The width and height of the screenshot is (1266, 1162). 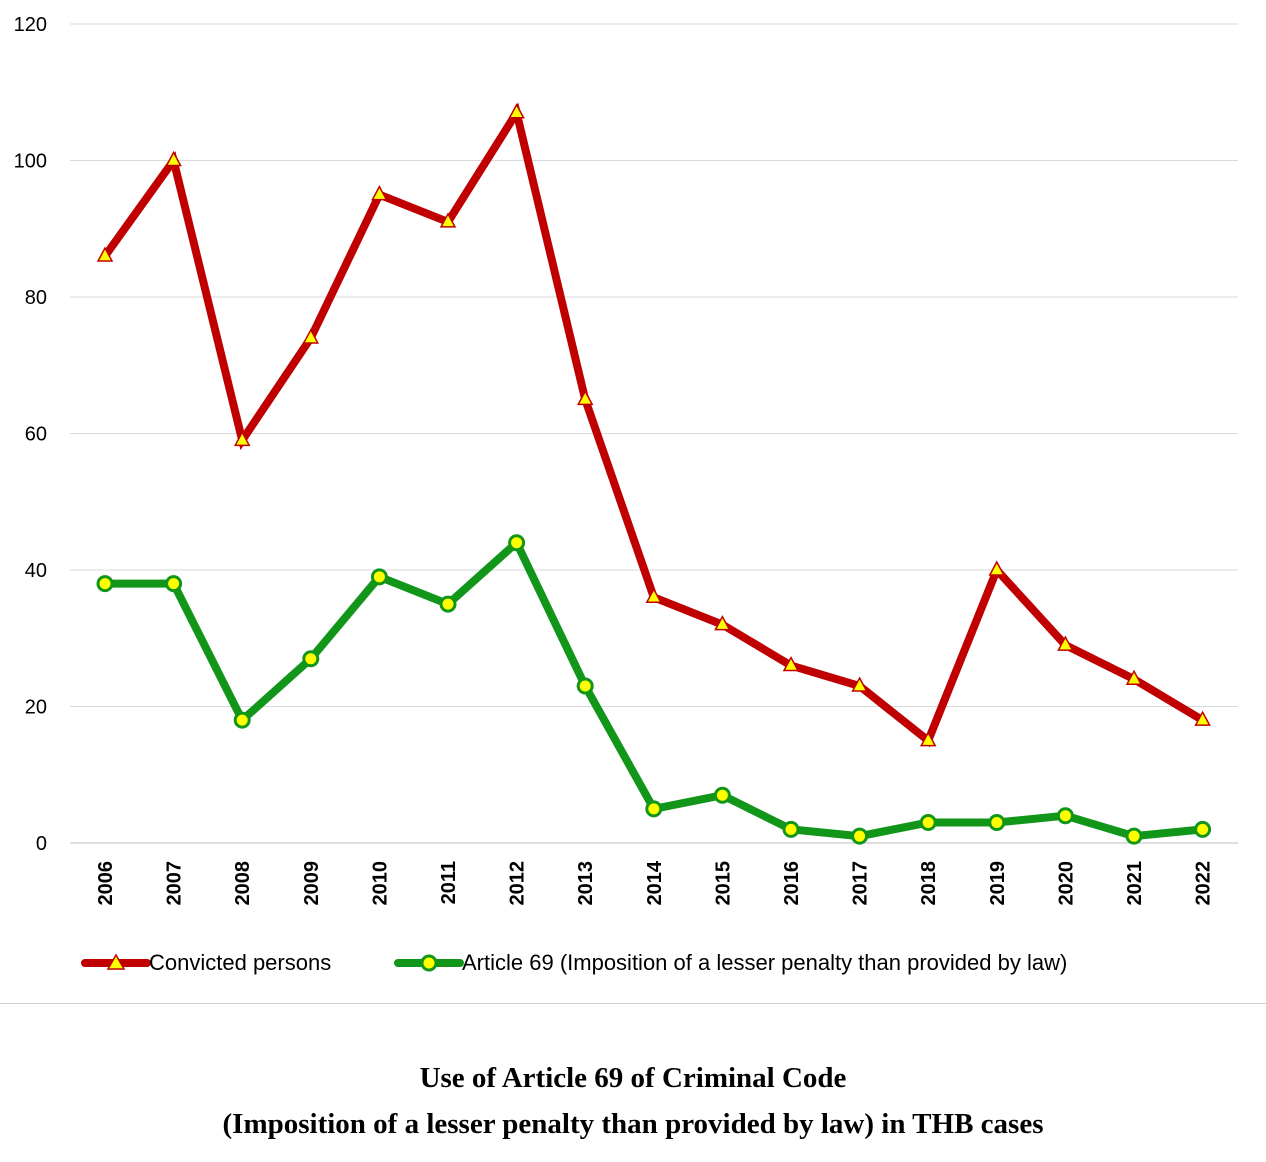 I want to click on x-tick-label: 2016, so click(x=792, y=883).